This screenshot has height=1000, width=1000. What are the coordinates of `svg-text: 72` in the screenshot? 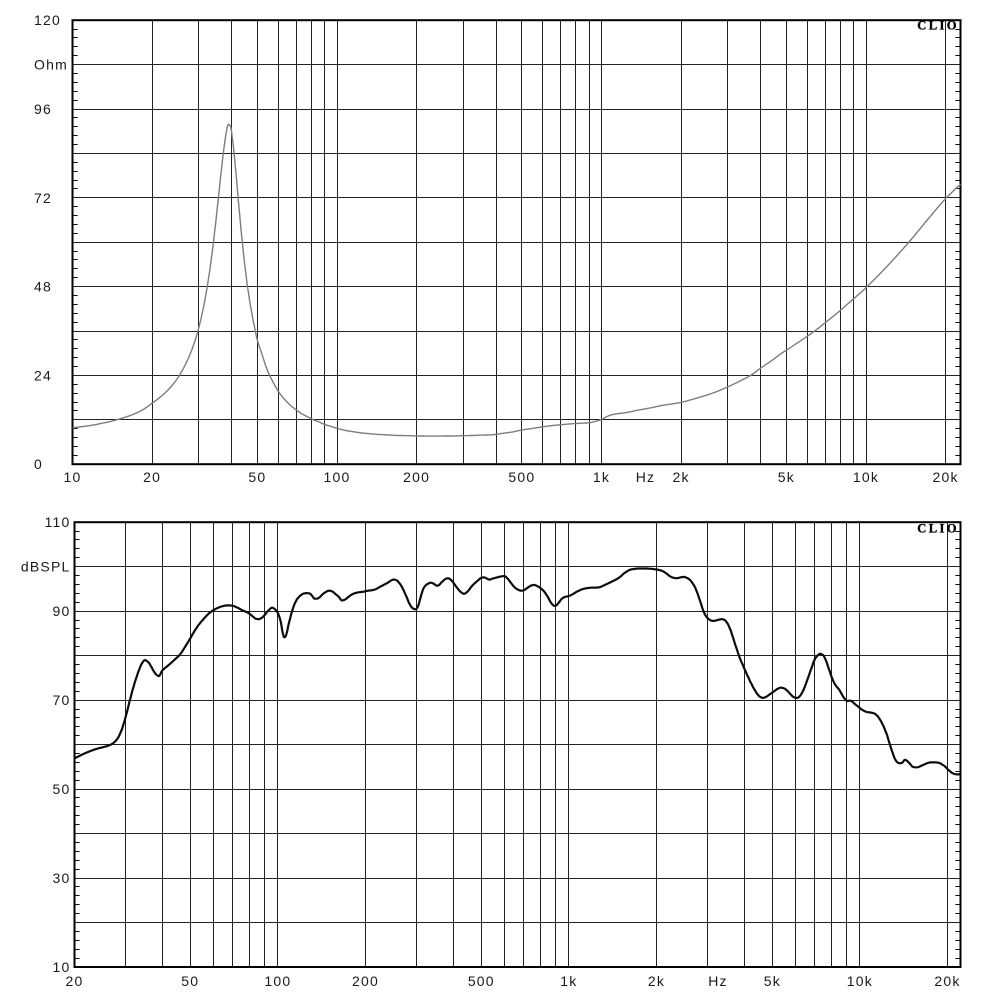 It's located at (43, 198).